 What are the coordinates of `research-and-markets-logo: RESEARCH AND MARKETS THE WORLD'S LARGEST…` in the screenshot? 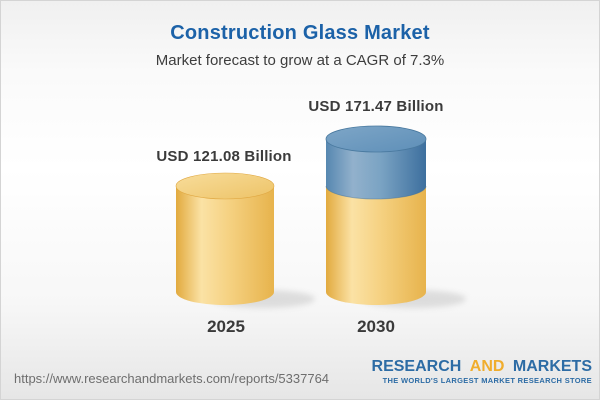 It's located at (482, 372).